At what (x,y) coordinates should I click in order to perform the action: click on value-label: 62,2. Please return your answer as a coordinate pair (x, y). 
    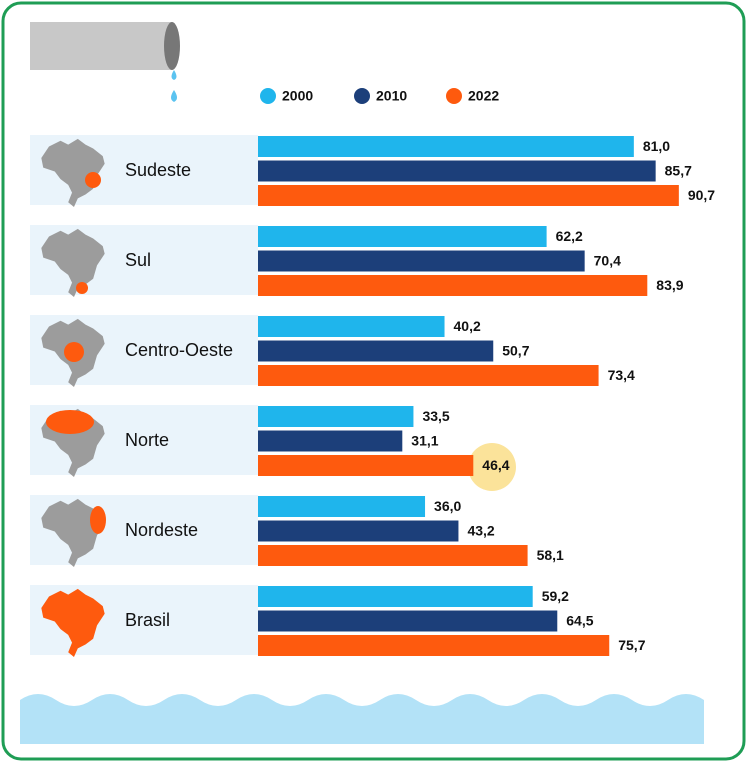
    Looking at the image, I should click on (569, 236).